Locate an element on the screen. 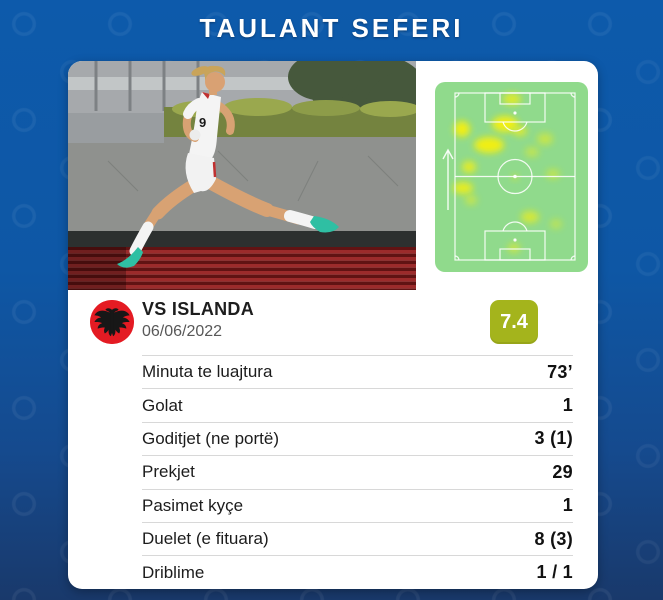  albania-flag-icon is located at coordinates (112, 322).